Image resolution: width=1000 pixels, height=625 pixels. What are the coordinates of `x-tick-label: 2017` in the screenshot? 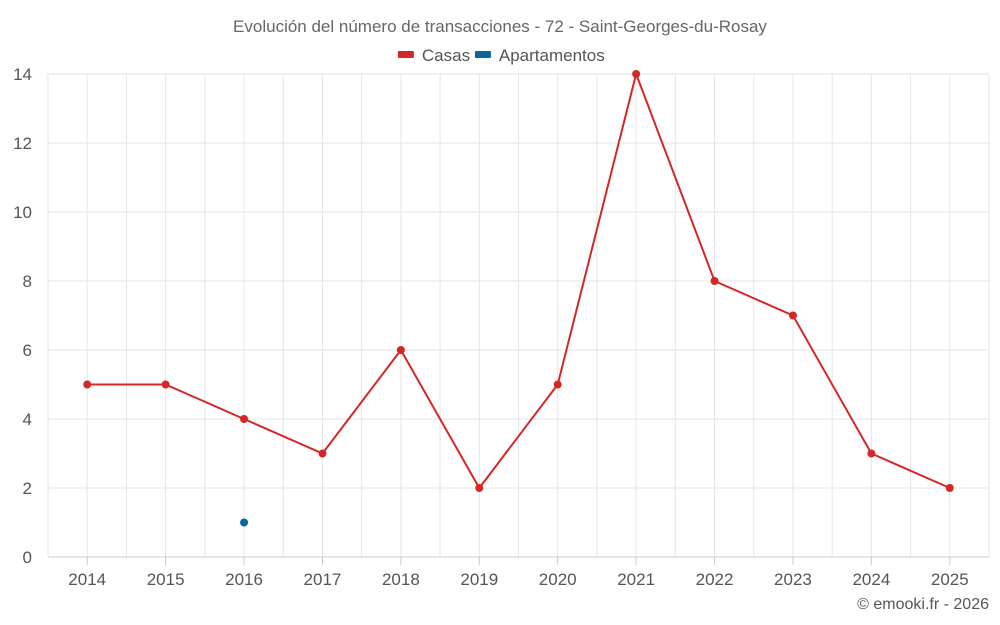 It's located at (323, 579).